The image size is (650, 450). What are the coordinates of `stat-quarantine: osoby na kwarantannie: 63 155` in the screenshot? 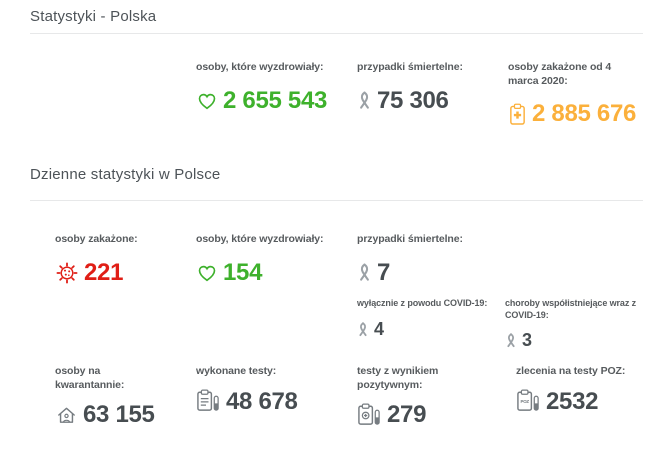 It's located at (105, 397).